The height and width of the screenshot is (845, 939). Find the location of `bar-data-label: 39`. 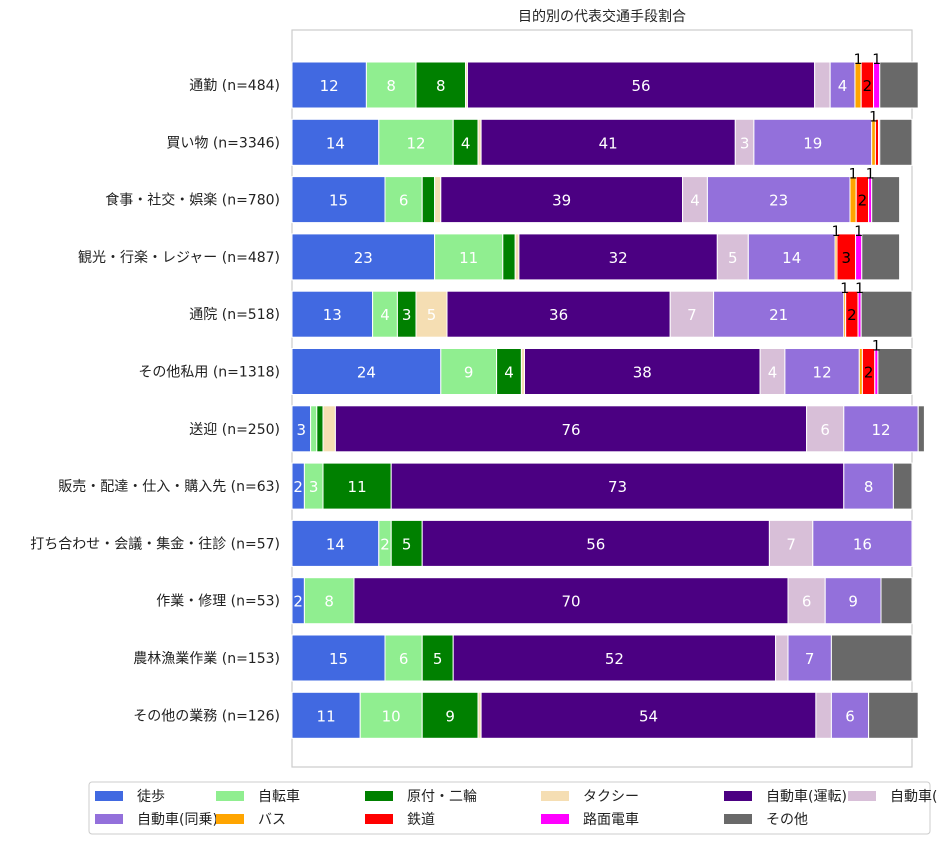

bar-data-label: 39 is located at coordinates (561, 201).